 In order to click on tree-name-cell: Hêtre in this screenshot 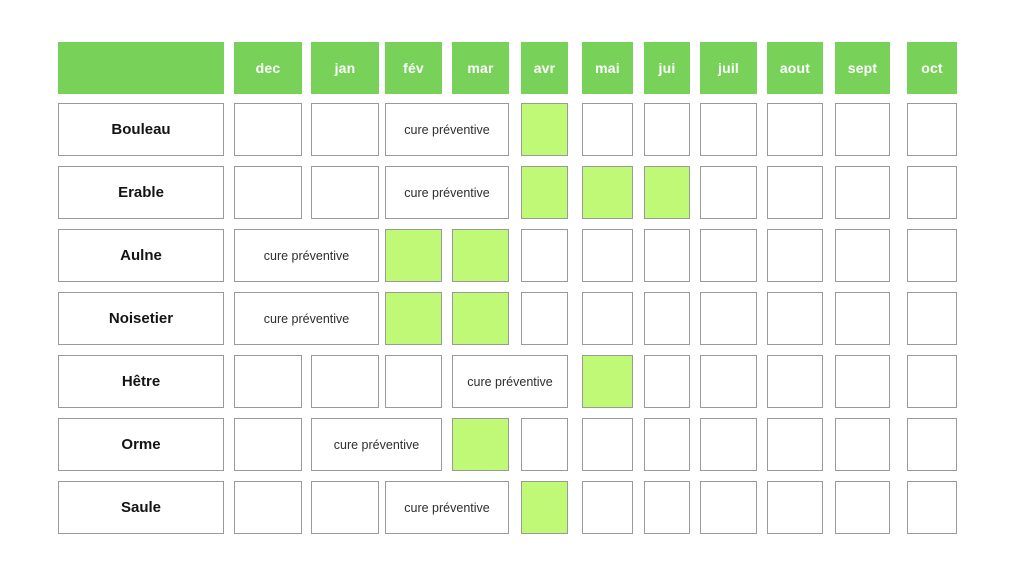, I will do `click(141, 381)`.